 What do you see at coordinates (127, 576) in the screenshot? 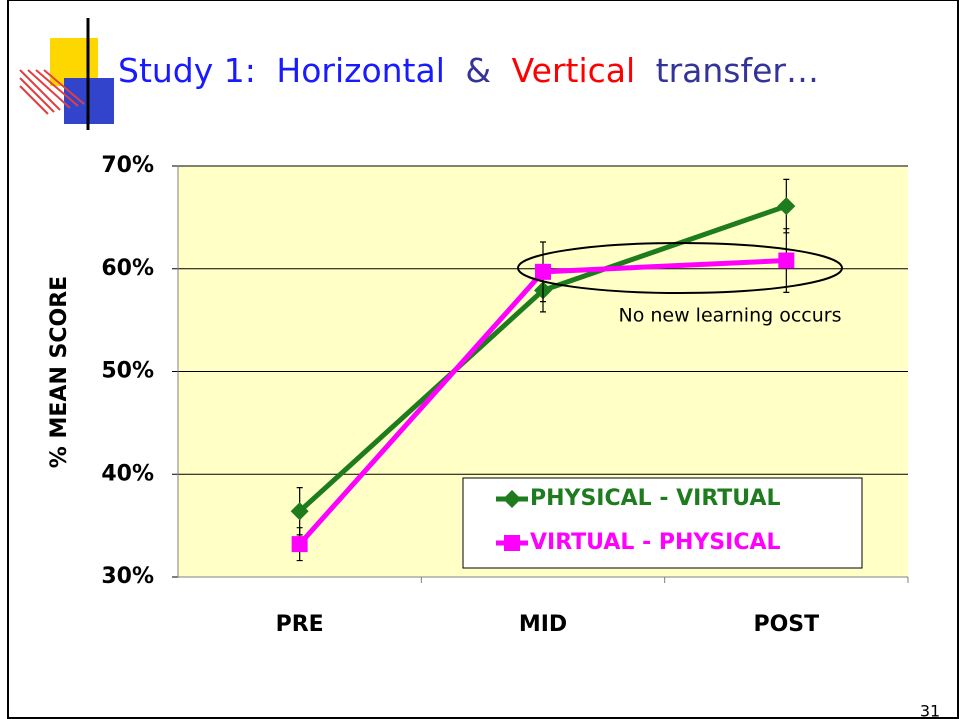
I see `y-tick-label: 30%` at bounding box center [127, 576].